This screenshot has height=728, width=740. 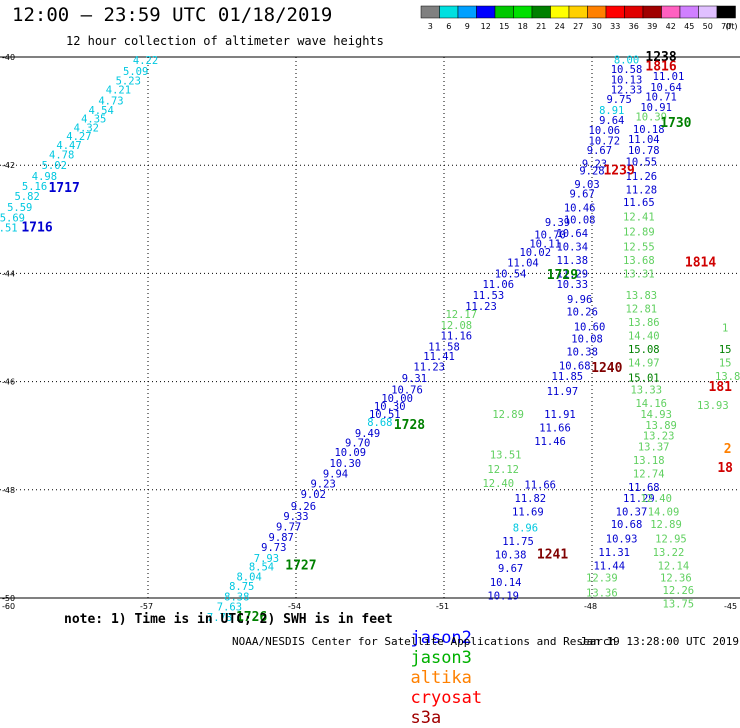 What do you see at coordinates (504, 26) in the screenshot?
I see `legend-tick-label: 15` at bounding box center [504, 26].